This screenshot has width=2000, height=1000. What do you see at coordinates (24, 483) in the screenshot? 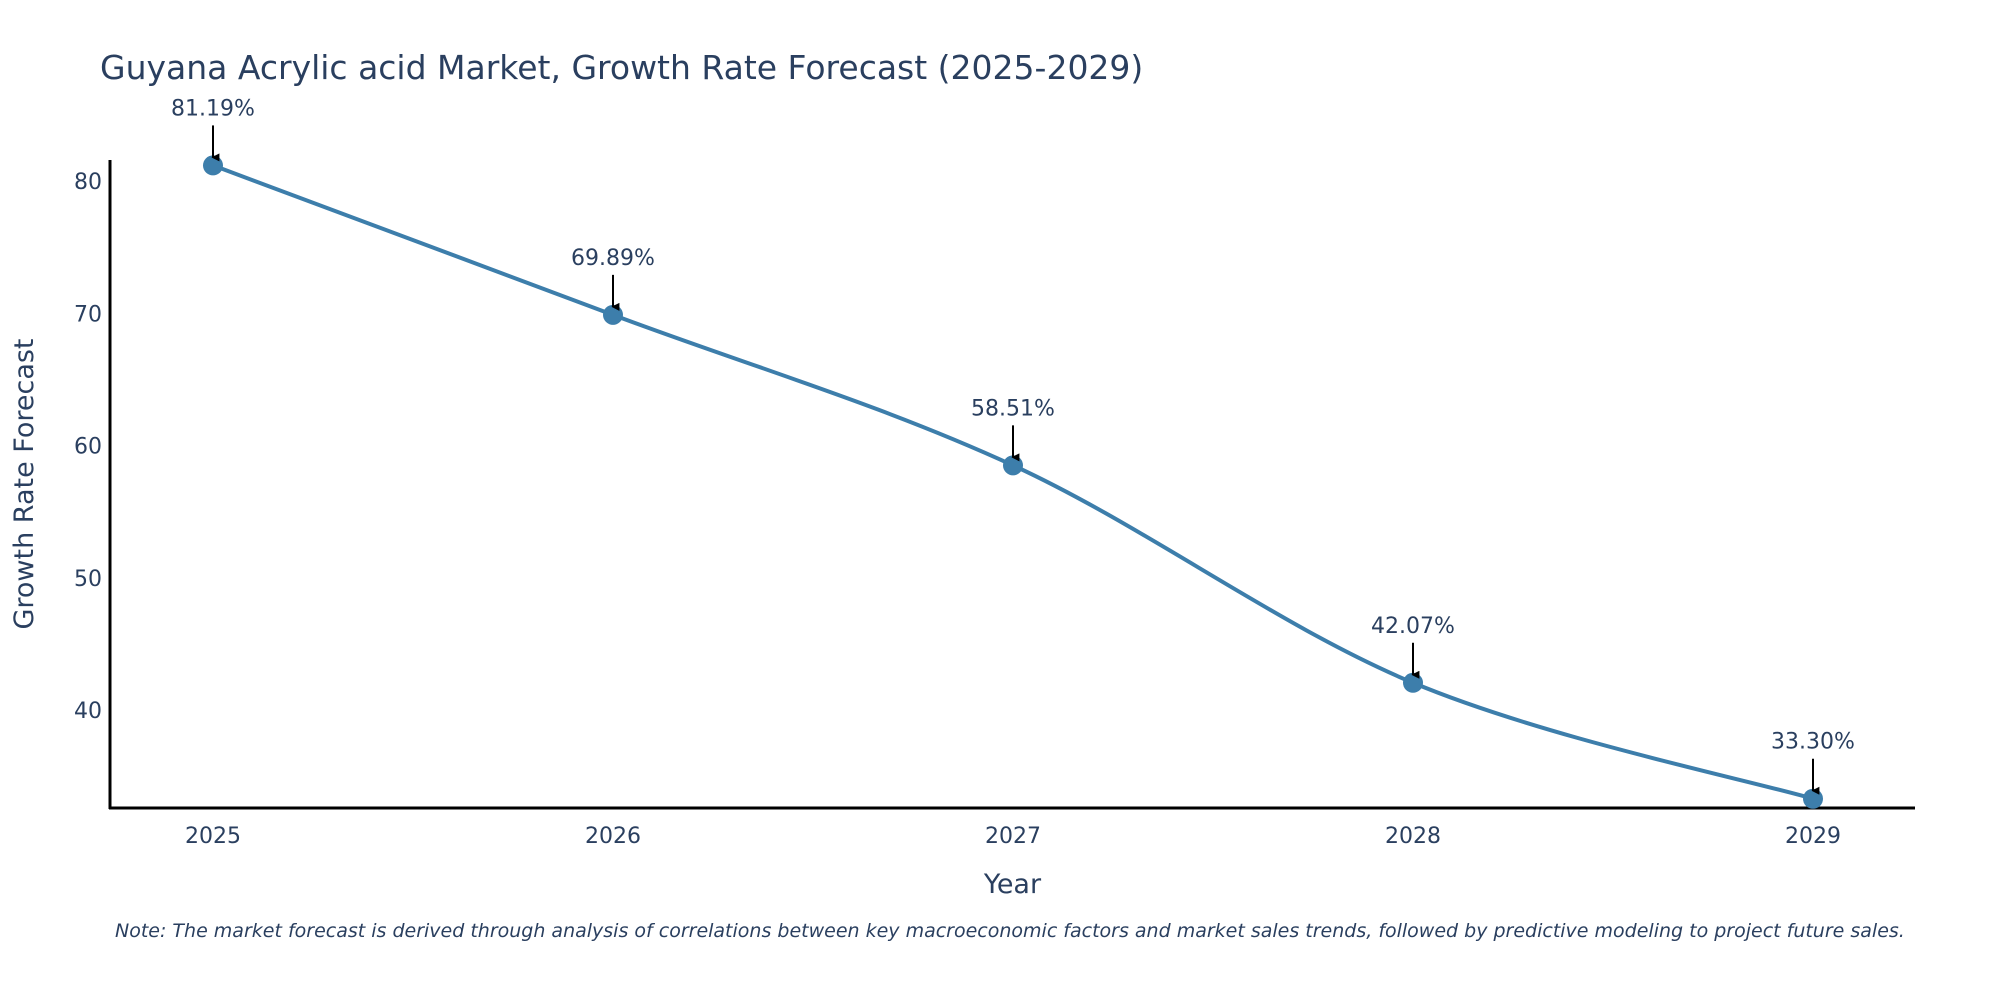
I see `y-axis-title: Growth Rate Forecast` at bounding box center [24, 483].